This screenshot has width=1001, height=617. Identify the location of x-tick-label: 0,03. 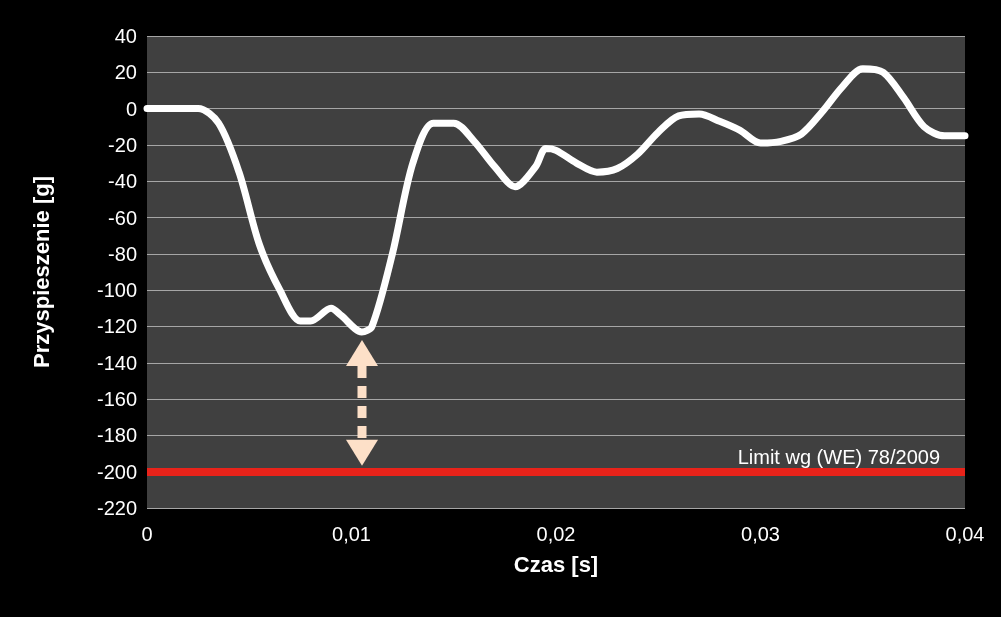
(760, 534).